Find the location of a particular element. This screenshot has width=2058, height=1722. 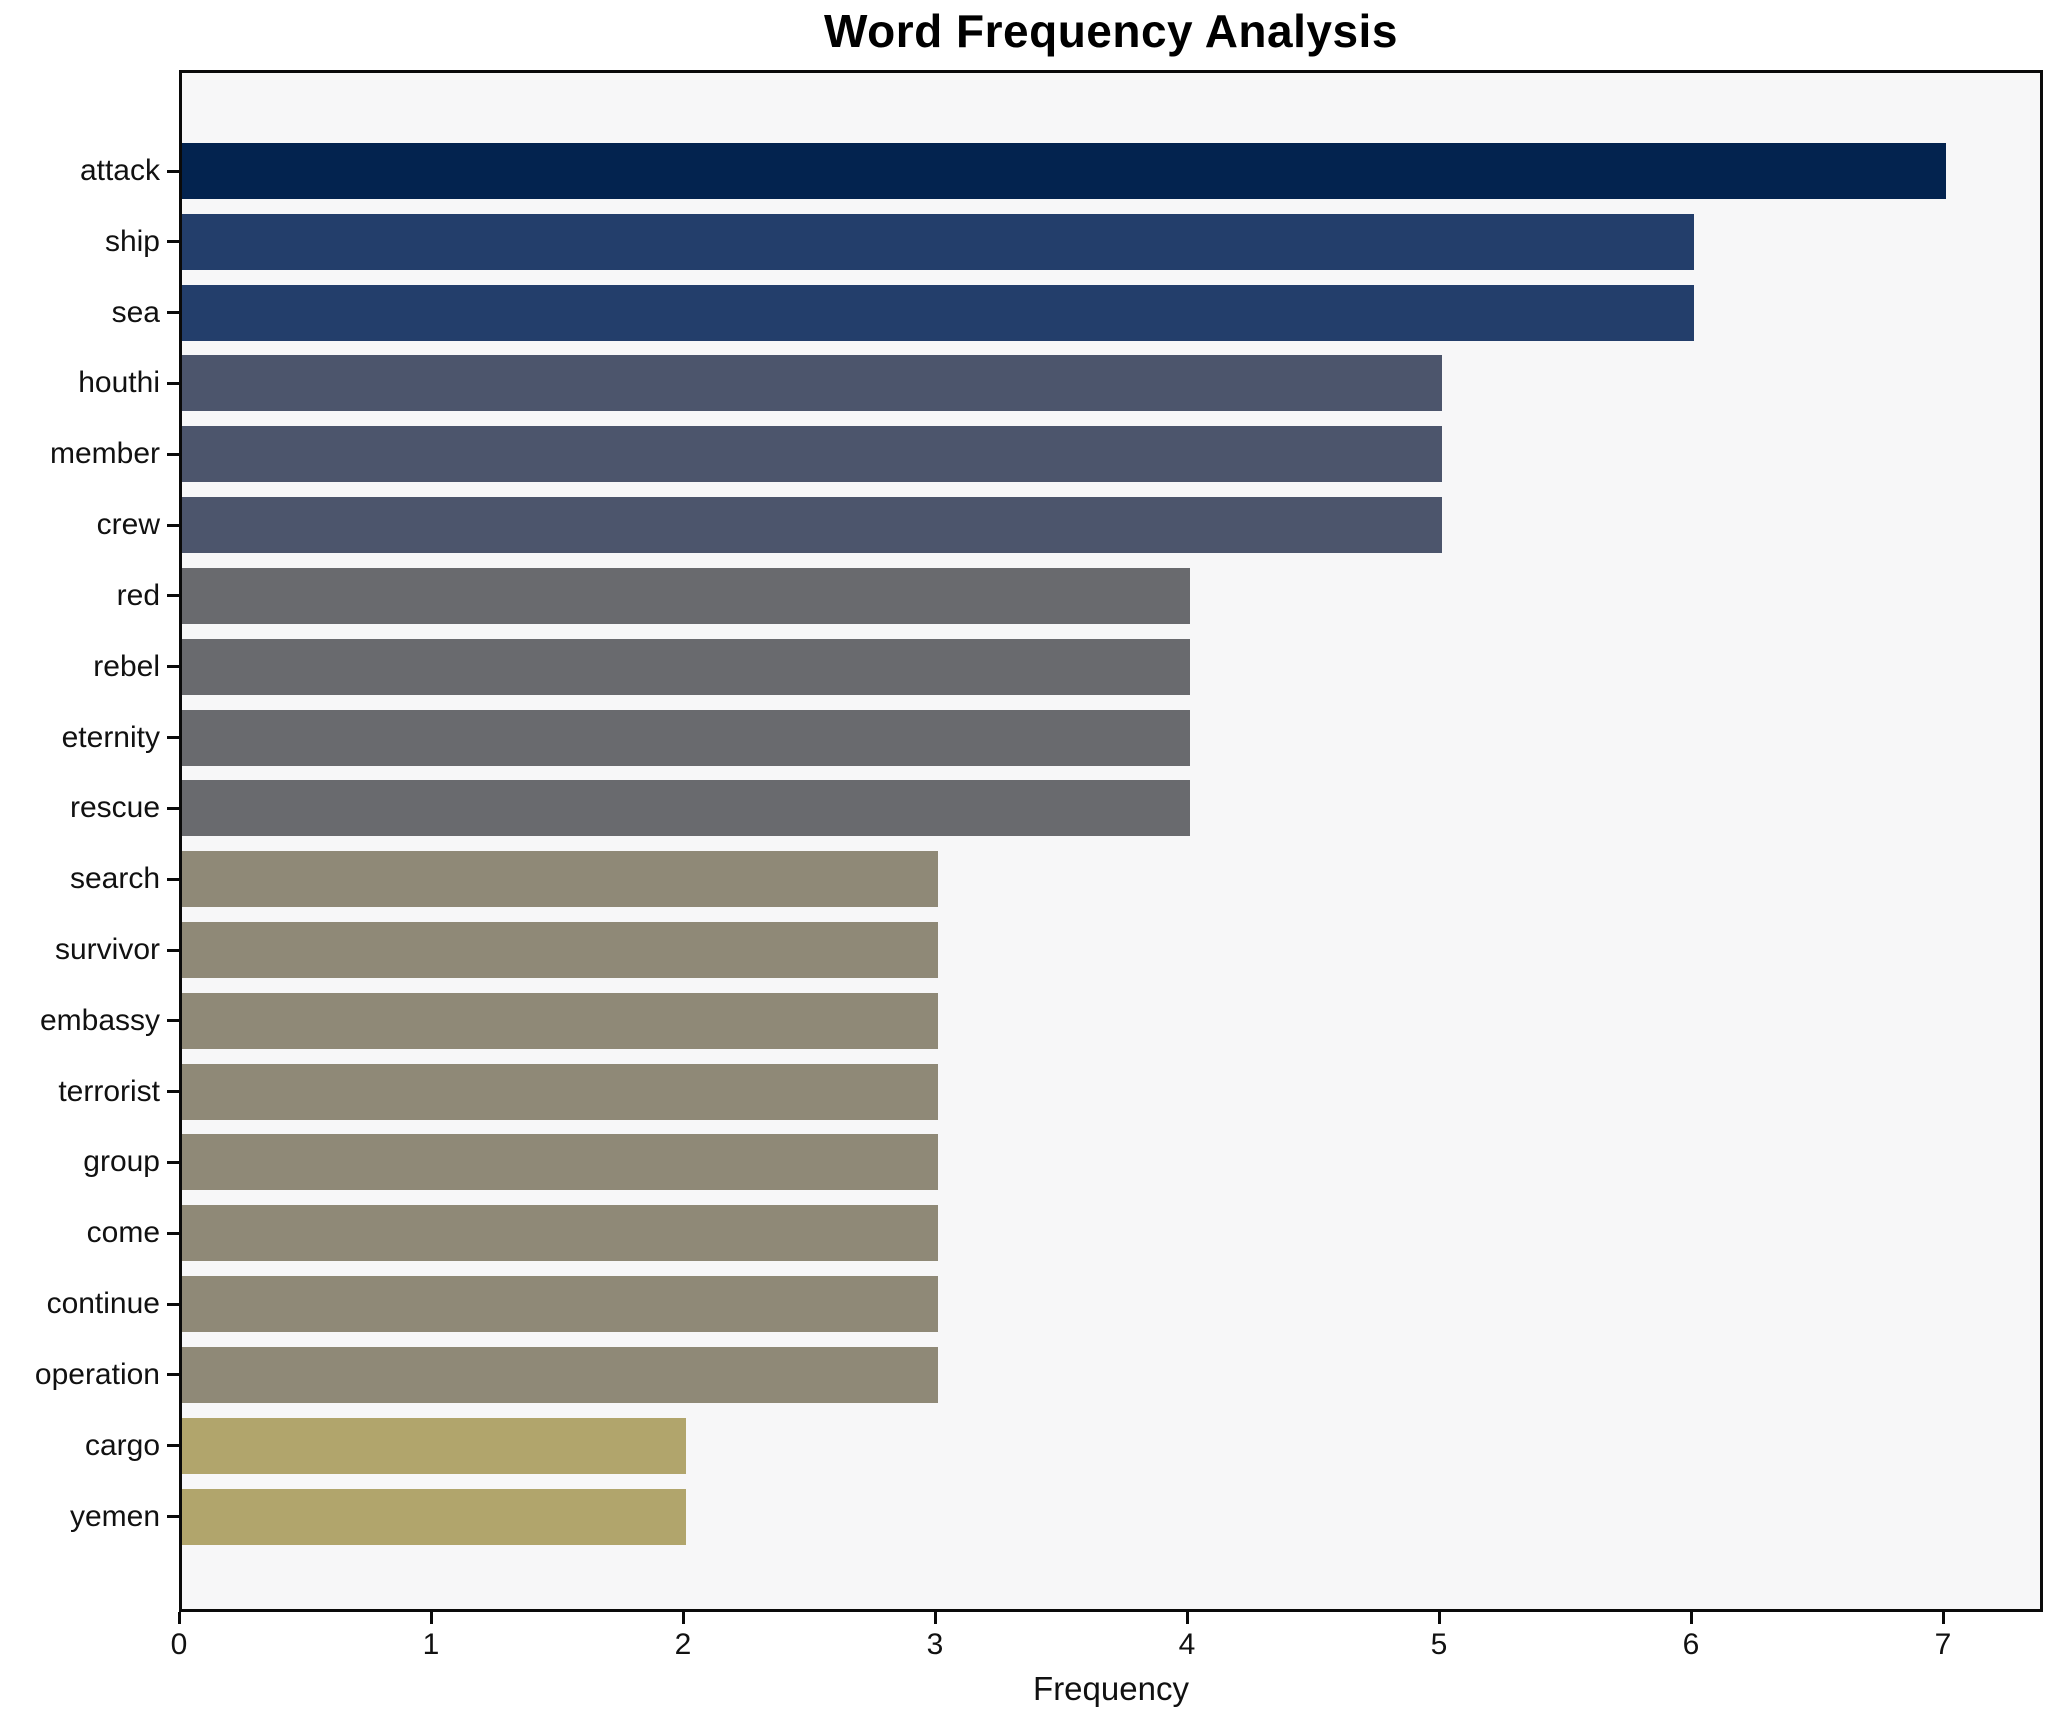

x-tick-label-0: 0 is located at coordinates (179, 1644).